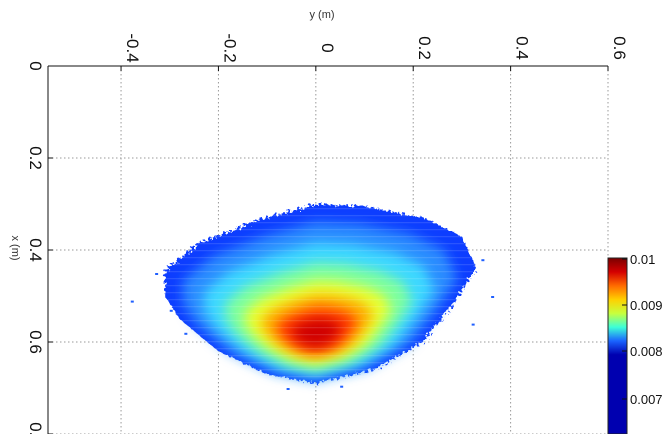 This screenshot has height=434, width=667. I want to click on y-tick-label-4: 0.8, so click(35, 428).